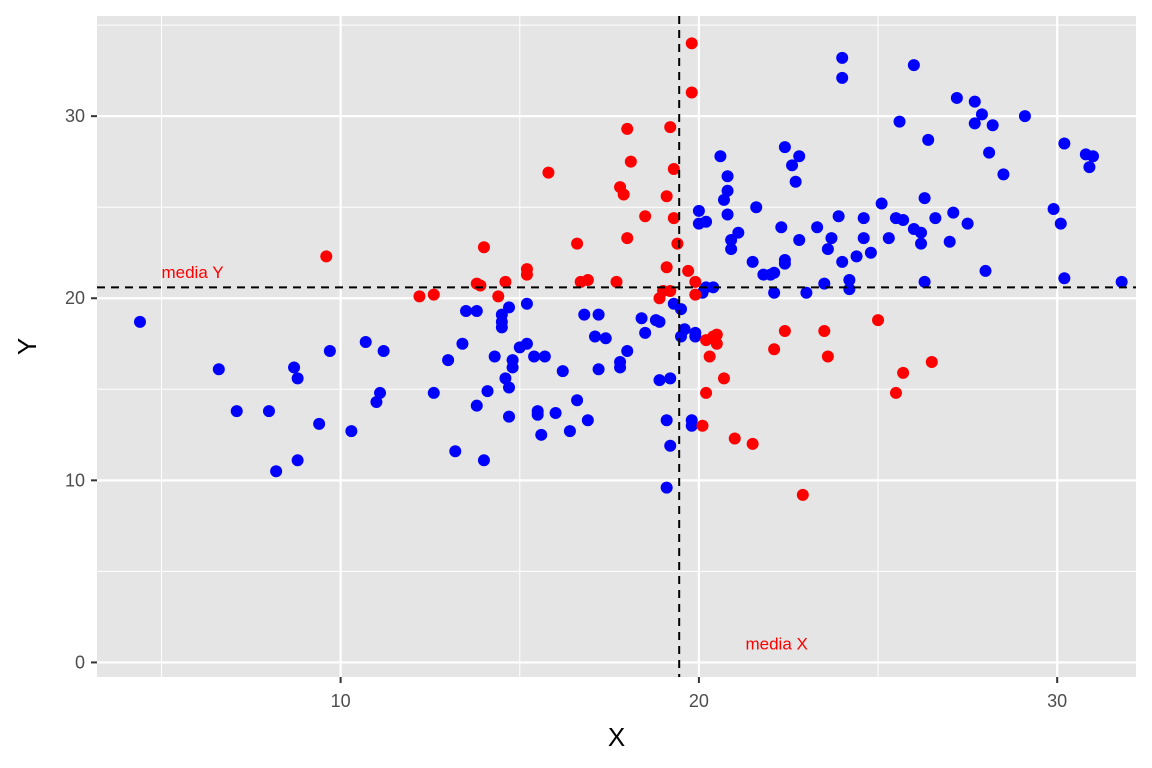 This screenshot has height=768, width=1152. What do you see at coordinates (75, 480) in the screenshot?
I see `y-tick-label: 10` at bounding box center [75, 480].